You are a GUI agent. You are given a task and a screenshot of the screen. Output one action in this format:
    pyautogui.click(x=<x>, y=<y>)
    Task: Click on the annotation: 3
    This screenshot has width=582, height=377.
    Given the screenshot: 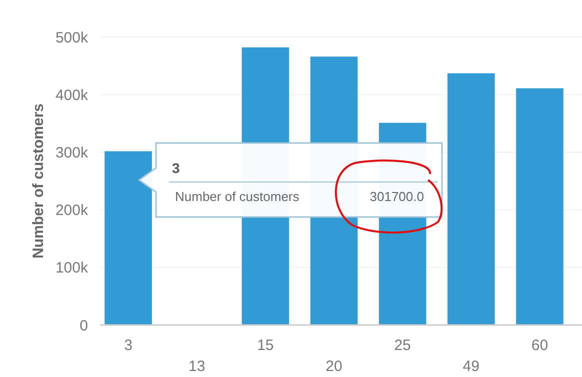 What is the action you would take?
    pyautogui.click(x=176, y=168)
    